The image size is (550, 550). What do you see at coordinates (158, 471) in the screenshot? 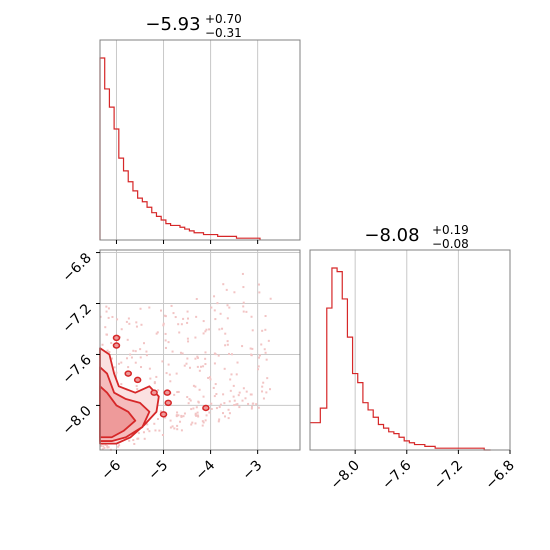
I see `x-tick-label: −5` at bounding box center [158, 471].